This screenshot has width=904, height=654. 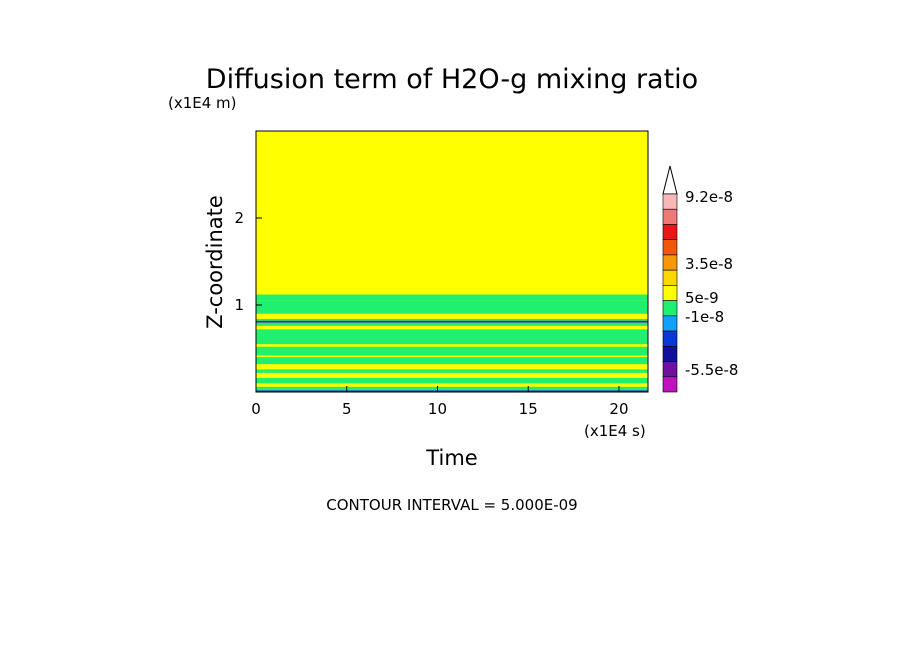 What do you see at coordinates (239, 218) in the screenshot?
I see `y-tick-label-2: 2` at bounding box center [239, 218].